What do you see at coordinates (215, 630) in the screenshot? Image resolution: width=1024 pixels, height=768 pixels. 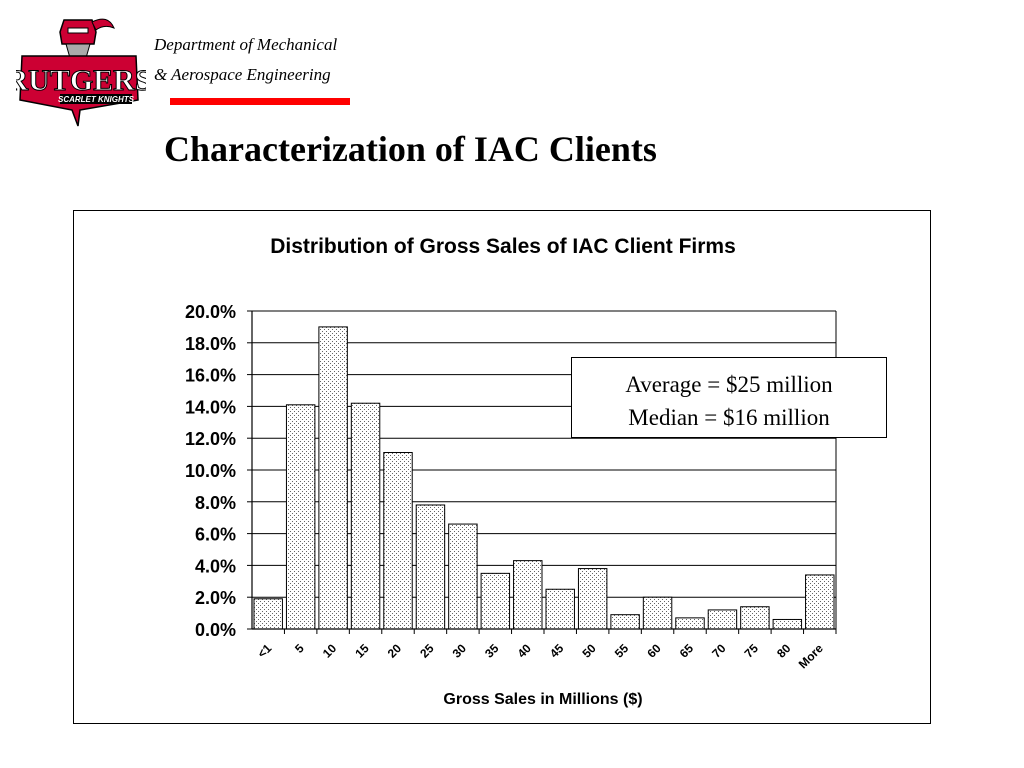 I see `y-tick-label: 0.0%` at bounding box center [215, 630].